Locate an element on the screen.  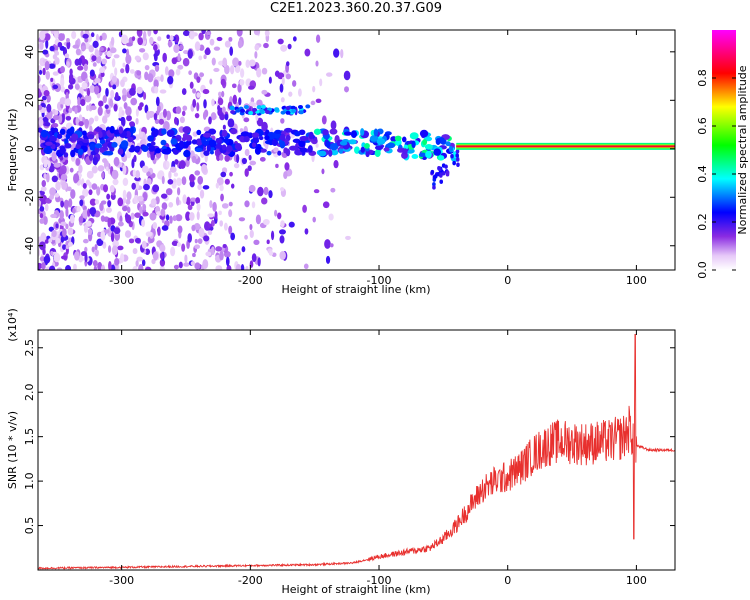
colorbar-tick-label: 0.4 is located at coordinates (702, 174).